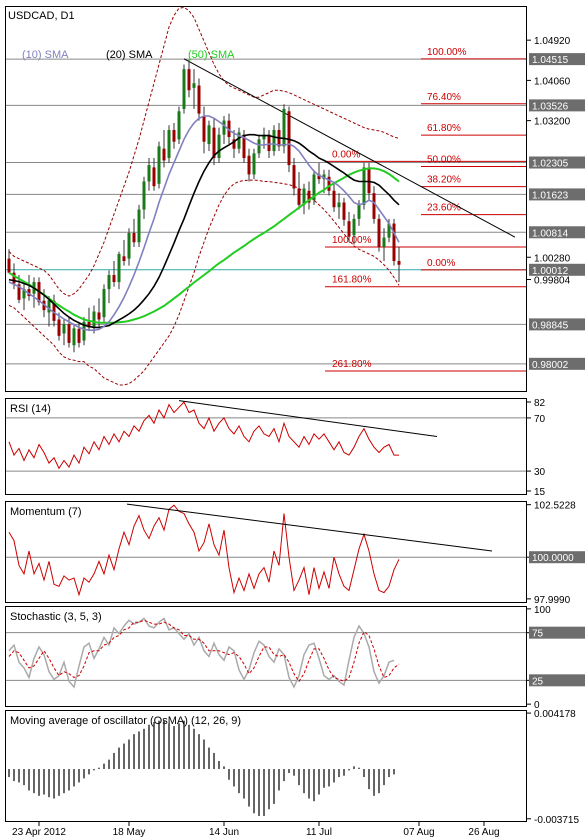 Image resolution: width=585 pixels, height=840 pixels. Describe the element at coordinates (540, 419) in the screenshot. I see `rsi-panel-tick: 70` at that location.